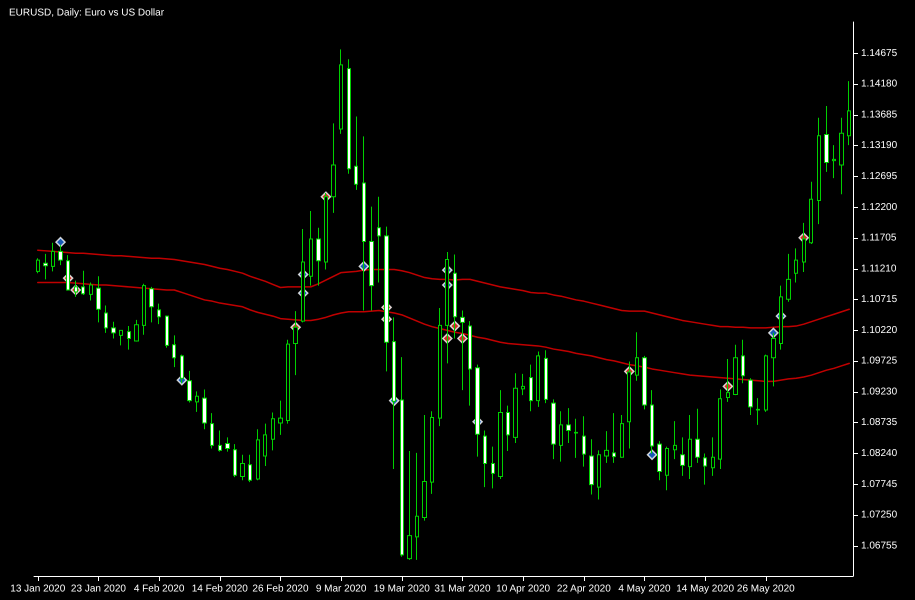  I want to click on x-tick-label: 13 Jan 2020, so click(38, 589).